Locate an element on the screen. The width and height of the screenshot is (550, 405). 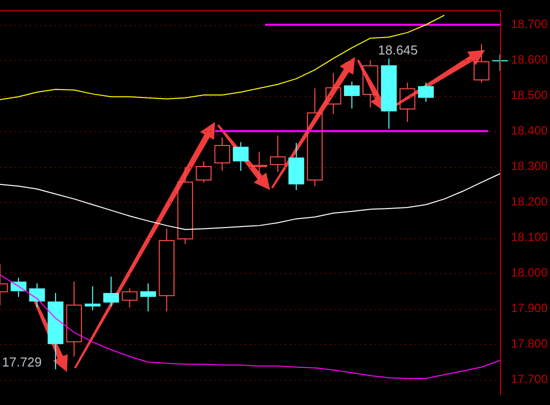
y-tick-label: 17.900 is located at coordinates (529, 307).